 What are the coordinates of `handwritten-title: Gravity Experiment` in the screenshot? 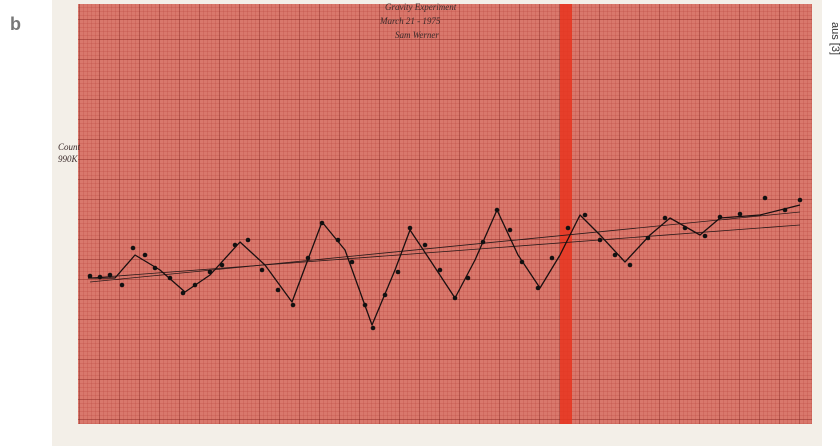 It's located at (421, 7).